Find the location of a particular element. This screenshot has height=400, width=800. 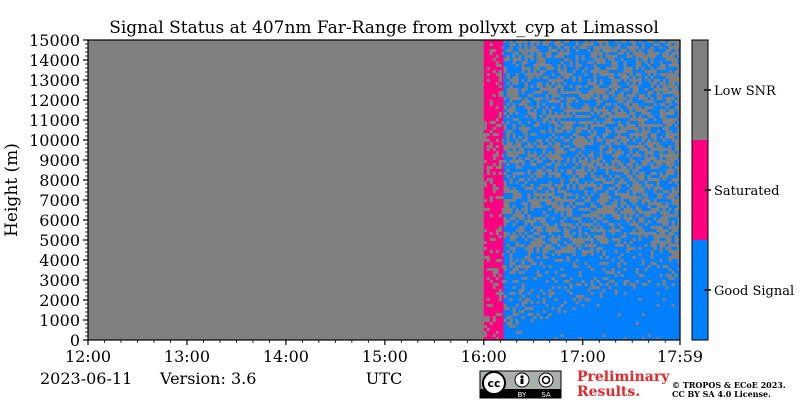

y-tick-label: 10000 is located at coordinates (54, 140).